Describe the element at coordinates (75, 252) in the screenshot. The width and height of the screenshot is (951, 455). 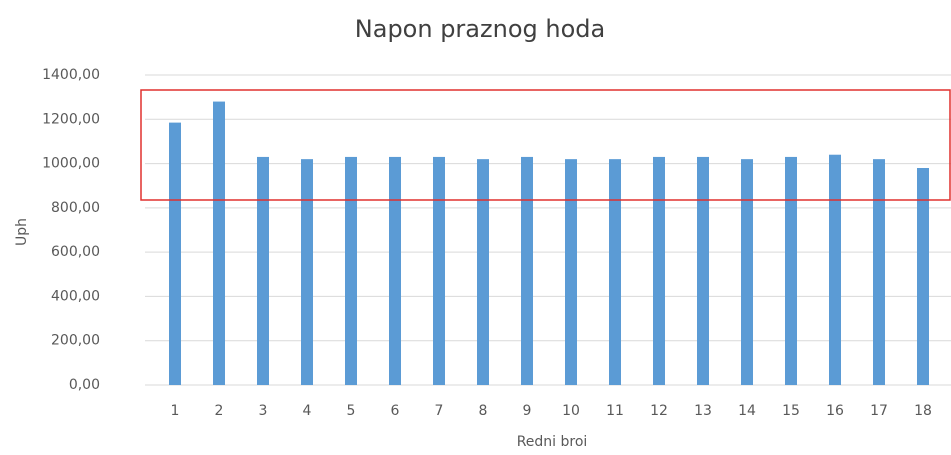
I see `y-tick-label: 600,00` at that location.